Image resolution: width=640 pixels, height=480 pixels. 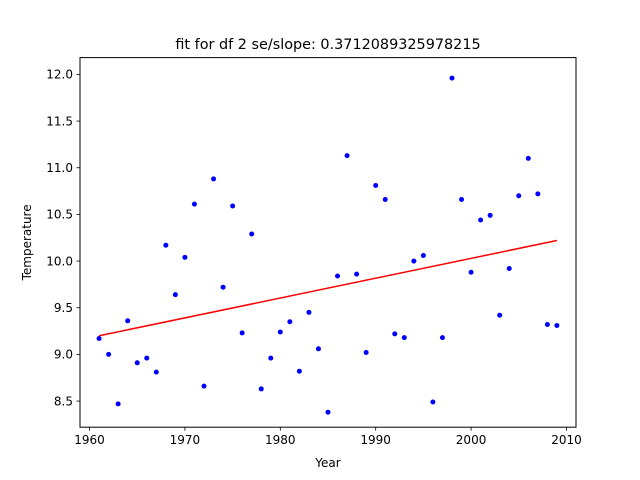 What do you see at coordinates (59, 168) in the screenshot?
I see `y-tick-label: 11.0` at bounding box center [59, 168].